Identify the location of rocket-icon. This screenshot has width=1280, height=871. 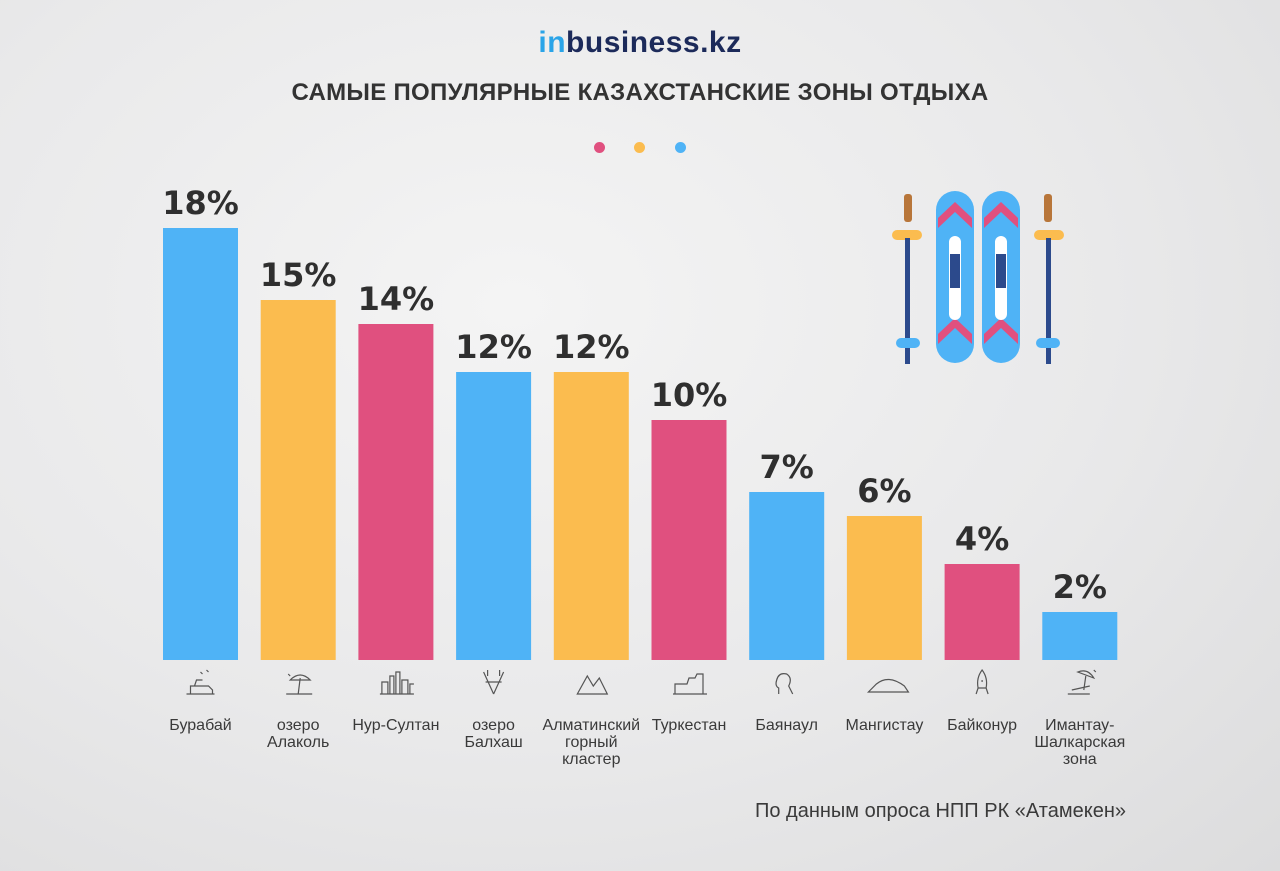
(982, 681).